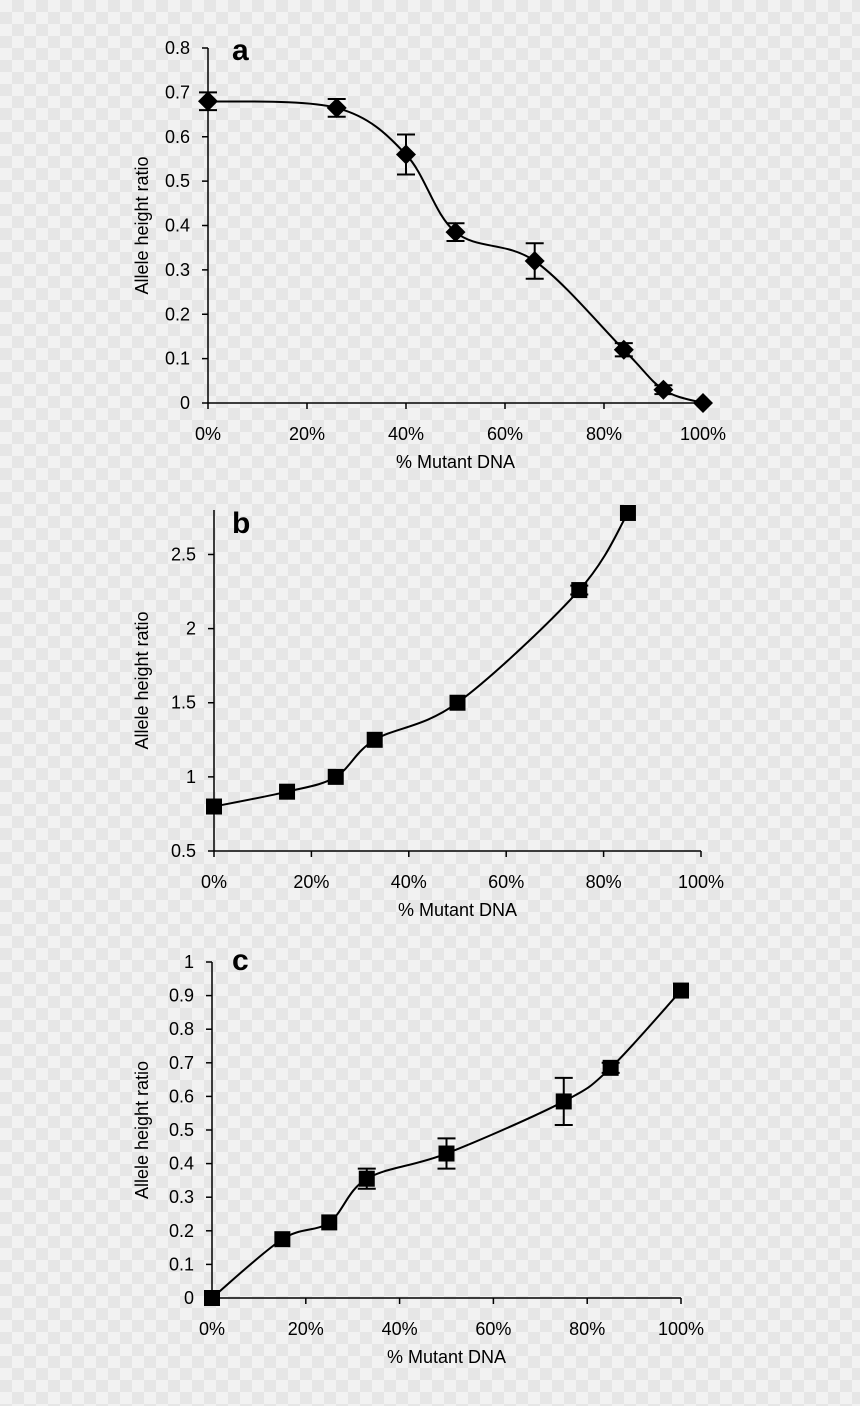 The image size is (860, 1406). What do you see at coordinates (181, 996) in the screenshot?
I see `y-tick-label: 0.9` at bounding box center [181, 996].